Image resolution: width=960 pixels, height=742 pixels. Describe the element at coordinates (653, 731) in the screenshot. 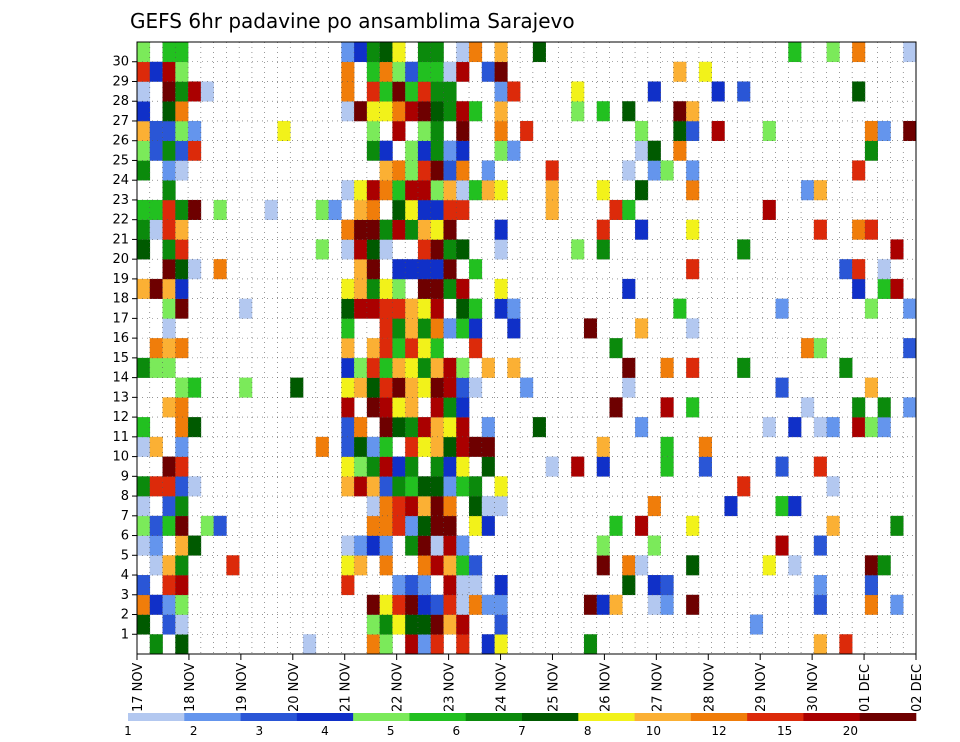

I see `legend-label: 10` at that location.